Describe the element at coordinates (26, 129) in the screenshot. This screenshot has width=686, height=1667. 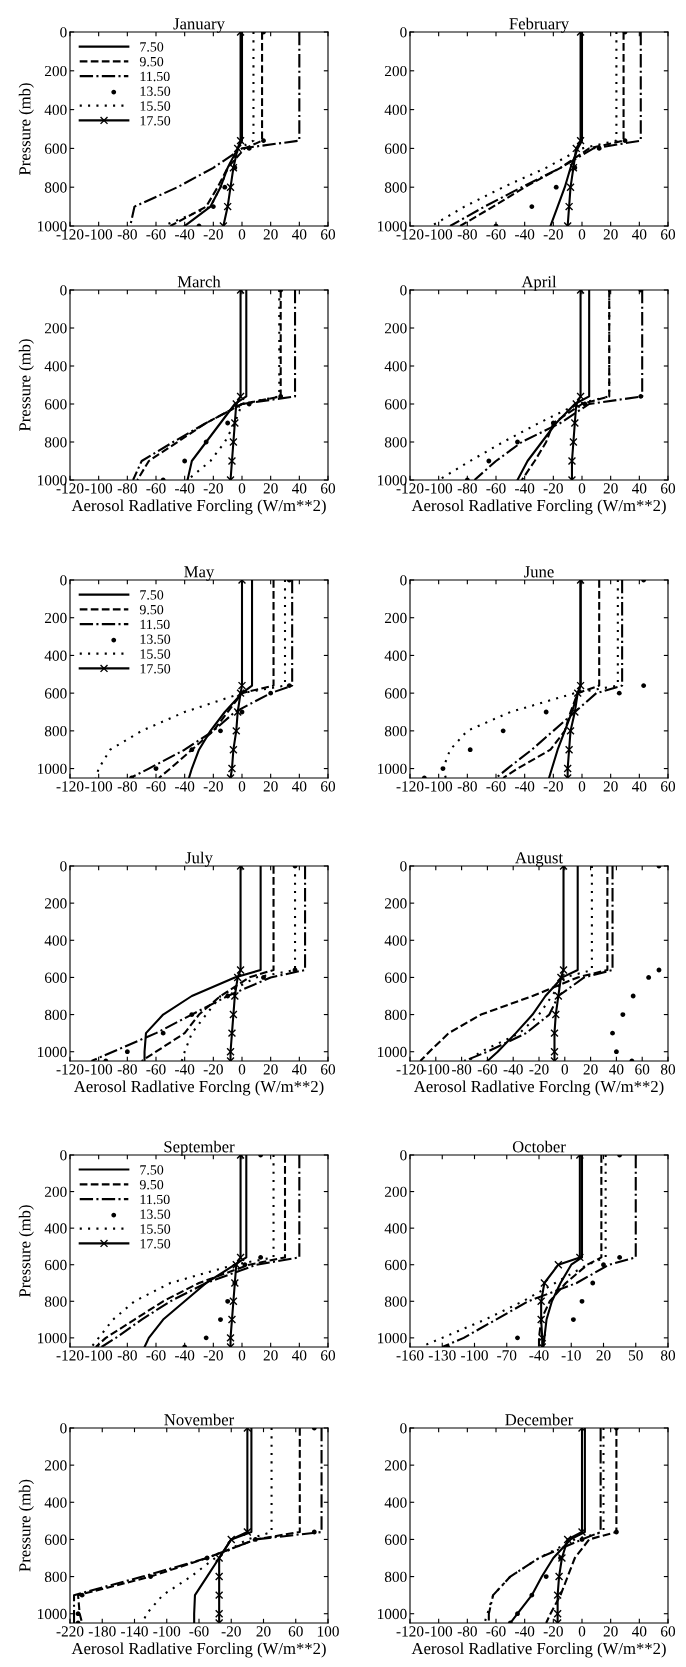
I see `y-axis-title: Pressure (mb)` at that location.